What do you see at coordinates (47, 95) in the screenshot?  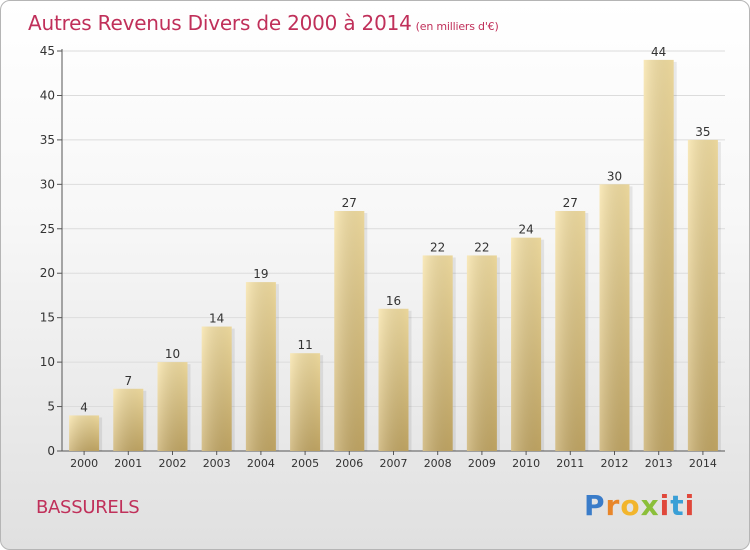 I see `y-tick-label: 40` at bounding box center [47, 95].